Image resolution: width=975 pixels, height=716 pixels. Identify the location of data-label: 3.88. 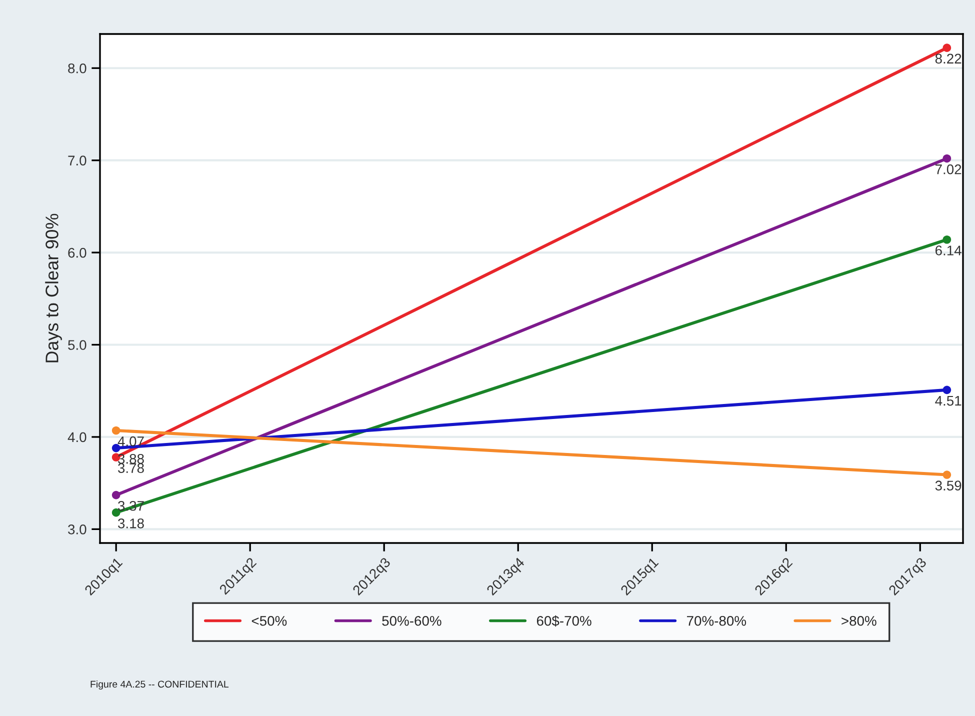
(131, 459).